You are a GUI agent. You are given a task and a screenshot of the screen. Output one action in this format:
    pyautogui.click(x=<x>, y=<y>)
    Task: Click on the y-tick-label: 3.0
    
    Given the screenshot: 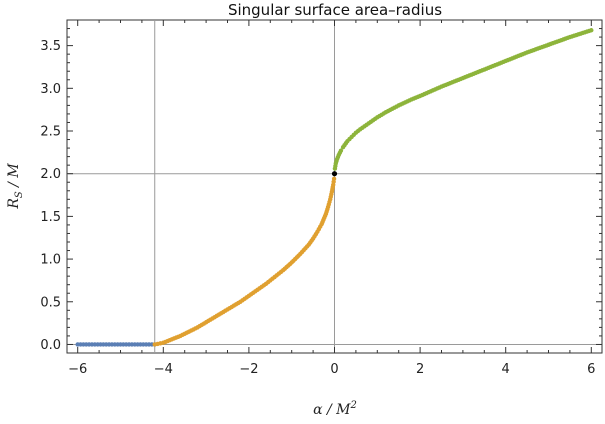 What is the action you would take?
    pyautogui.click(x=50, y=89)
    